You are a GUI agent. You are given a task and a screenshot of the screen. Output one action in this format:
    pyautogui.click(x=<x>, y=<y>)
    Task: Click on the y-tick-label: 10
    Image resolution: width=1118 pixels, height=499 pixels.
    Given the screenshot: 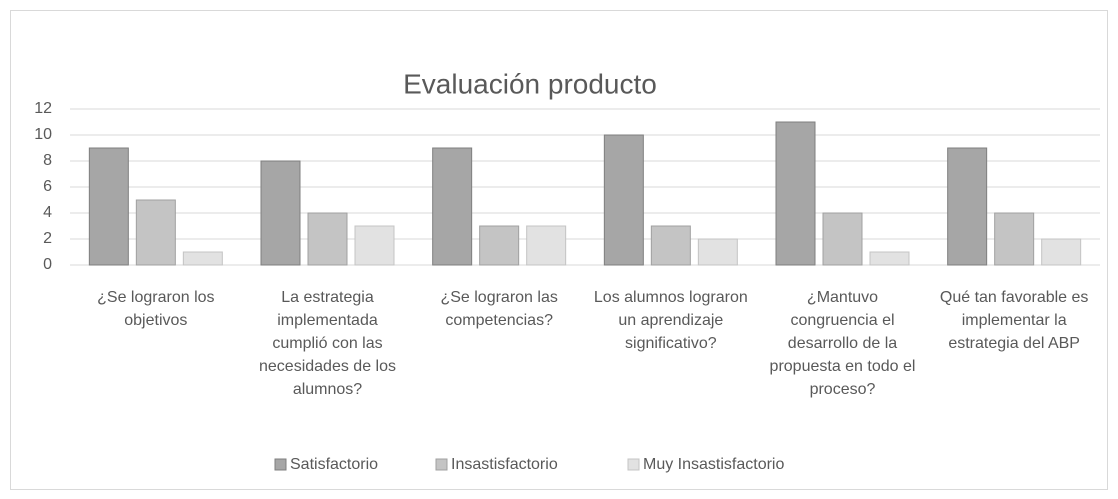 What is the action you would take?
    pyautogui.click(x=43, y=134)
    